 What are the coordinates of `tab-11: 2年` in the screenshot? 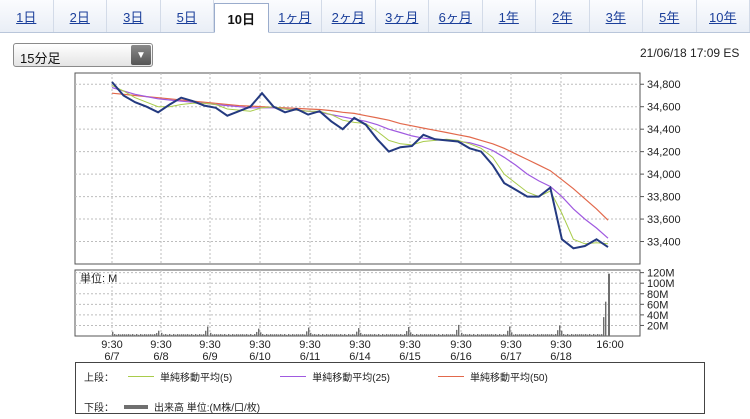 It's located at (563, 16).